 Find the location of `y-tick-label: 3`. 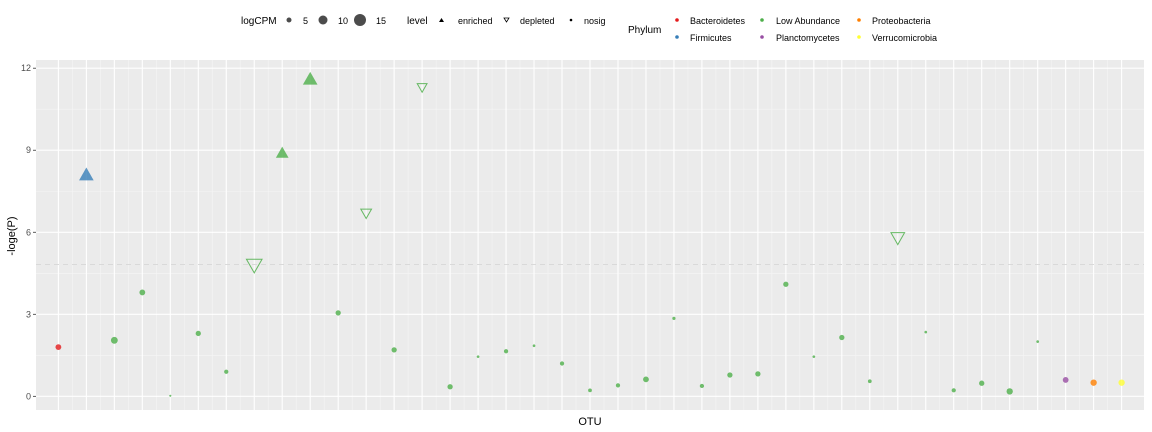

y-tick-label: 3 is located at coordinates (28, 314).